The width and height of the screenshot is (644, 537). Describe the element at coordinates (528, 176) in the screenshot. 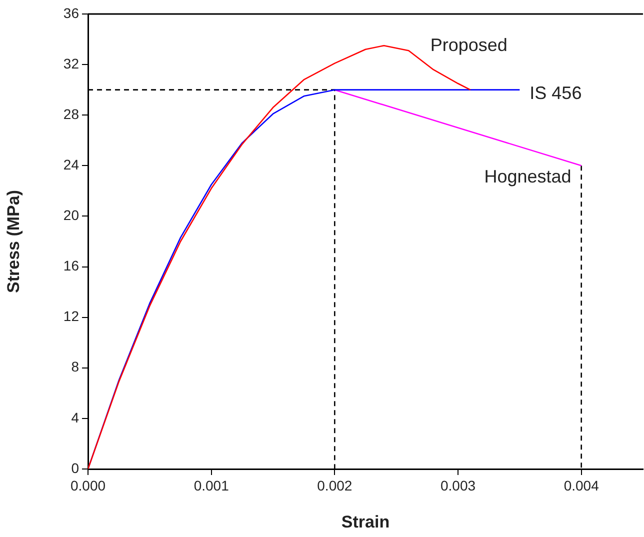

I see `series-label: Hognestad` at that location.